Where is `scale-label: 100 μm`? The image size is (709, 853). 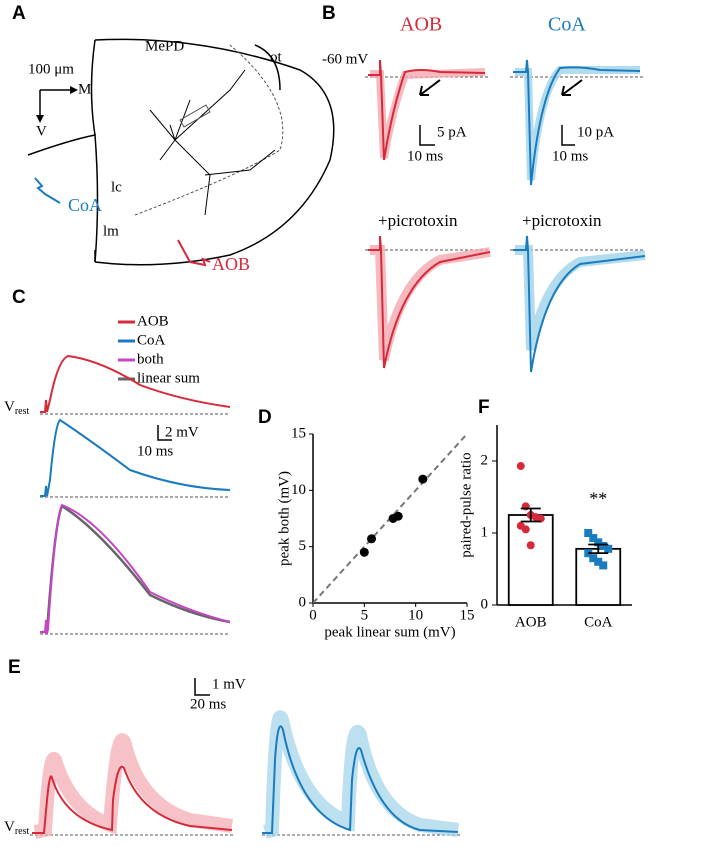 scale-label: 100 μm is located at coordinates (51, 69).